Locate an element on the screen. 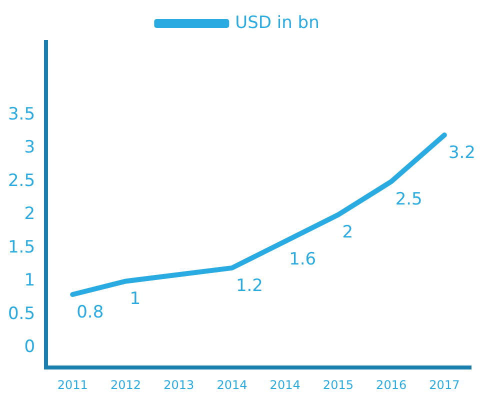 This screenshot has height=401, width=481. y-tick-label: 2.5 is located at coordinates (22, 180).